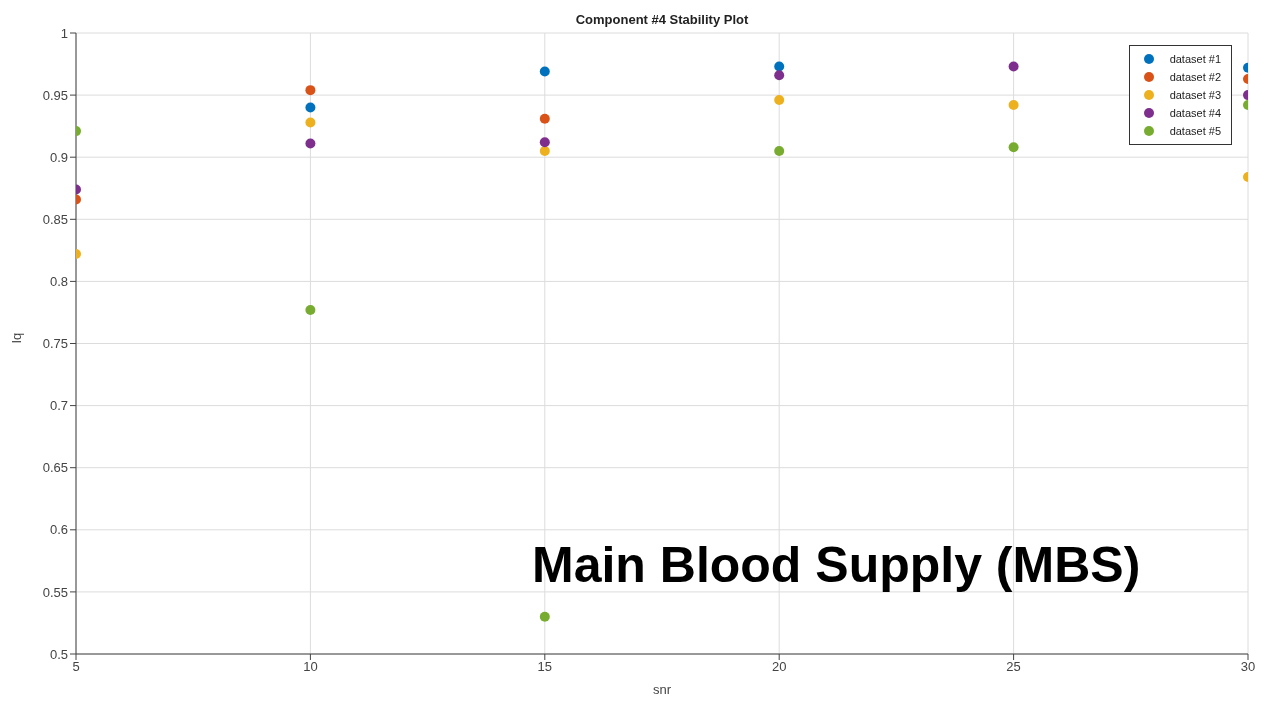  Describe the element at coordinates (779, 667) in the screenshot. I see `x-tick-label: 20` at that location.